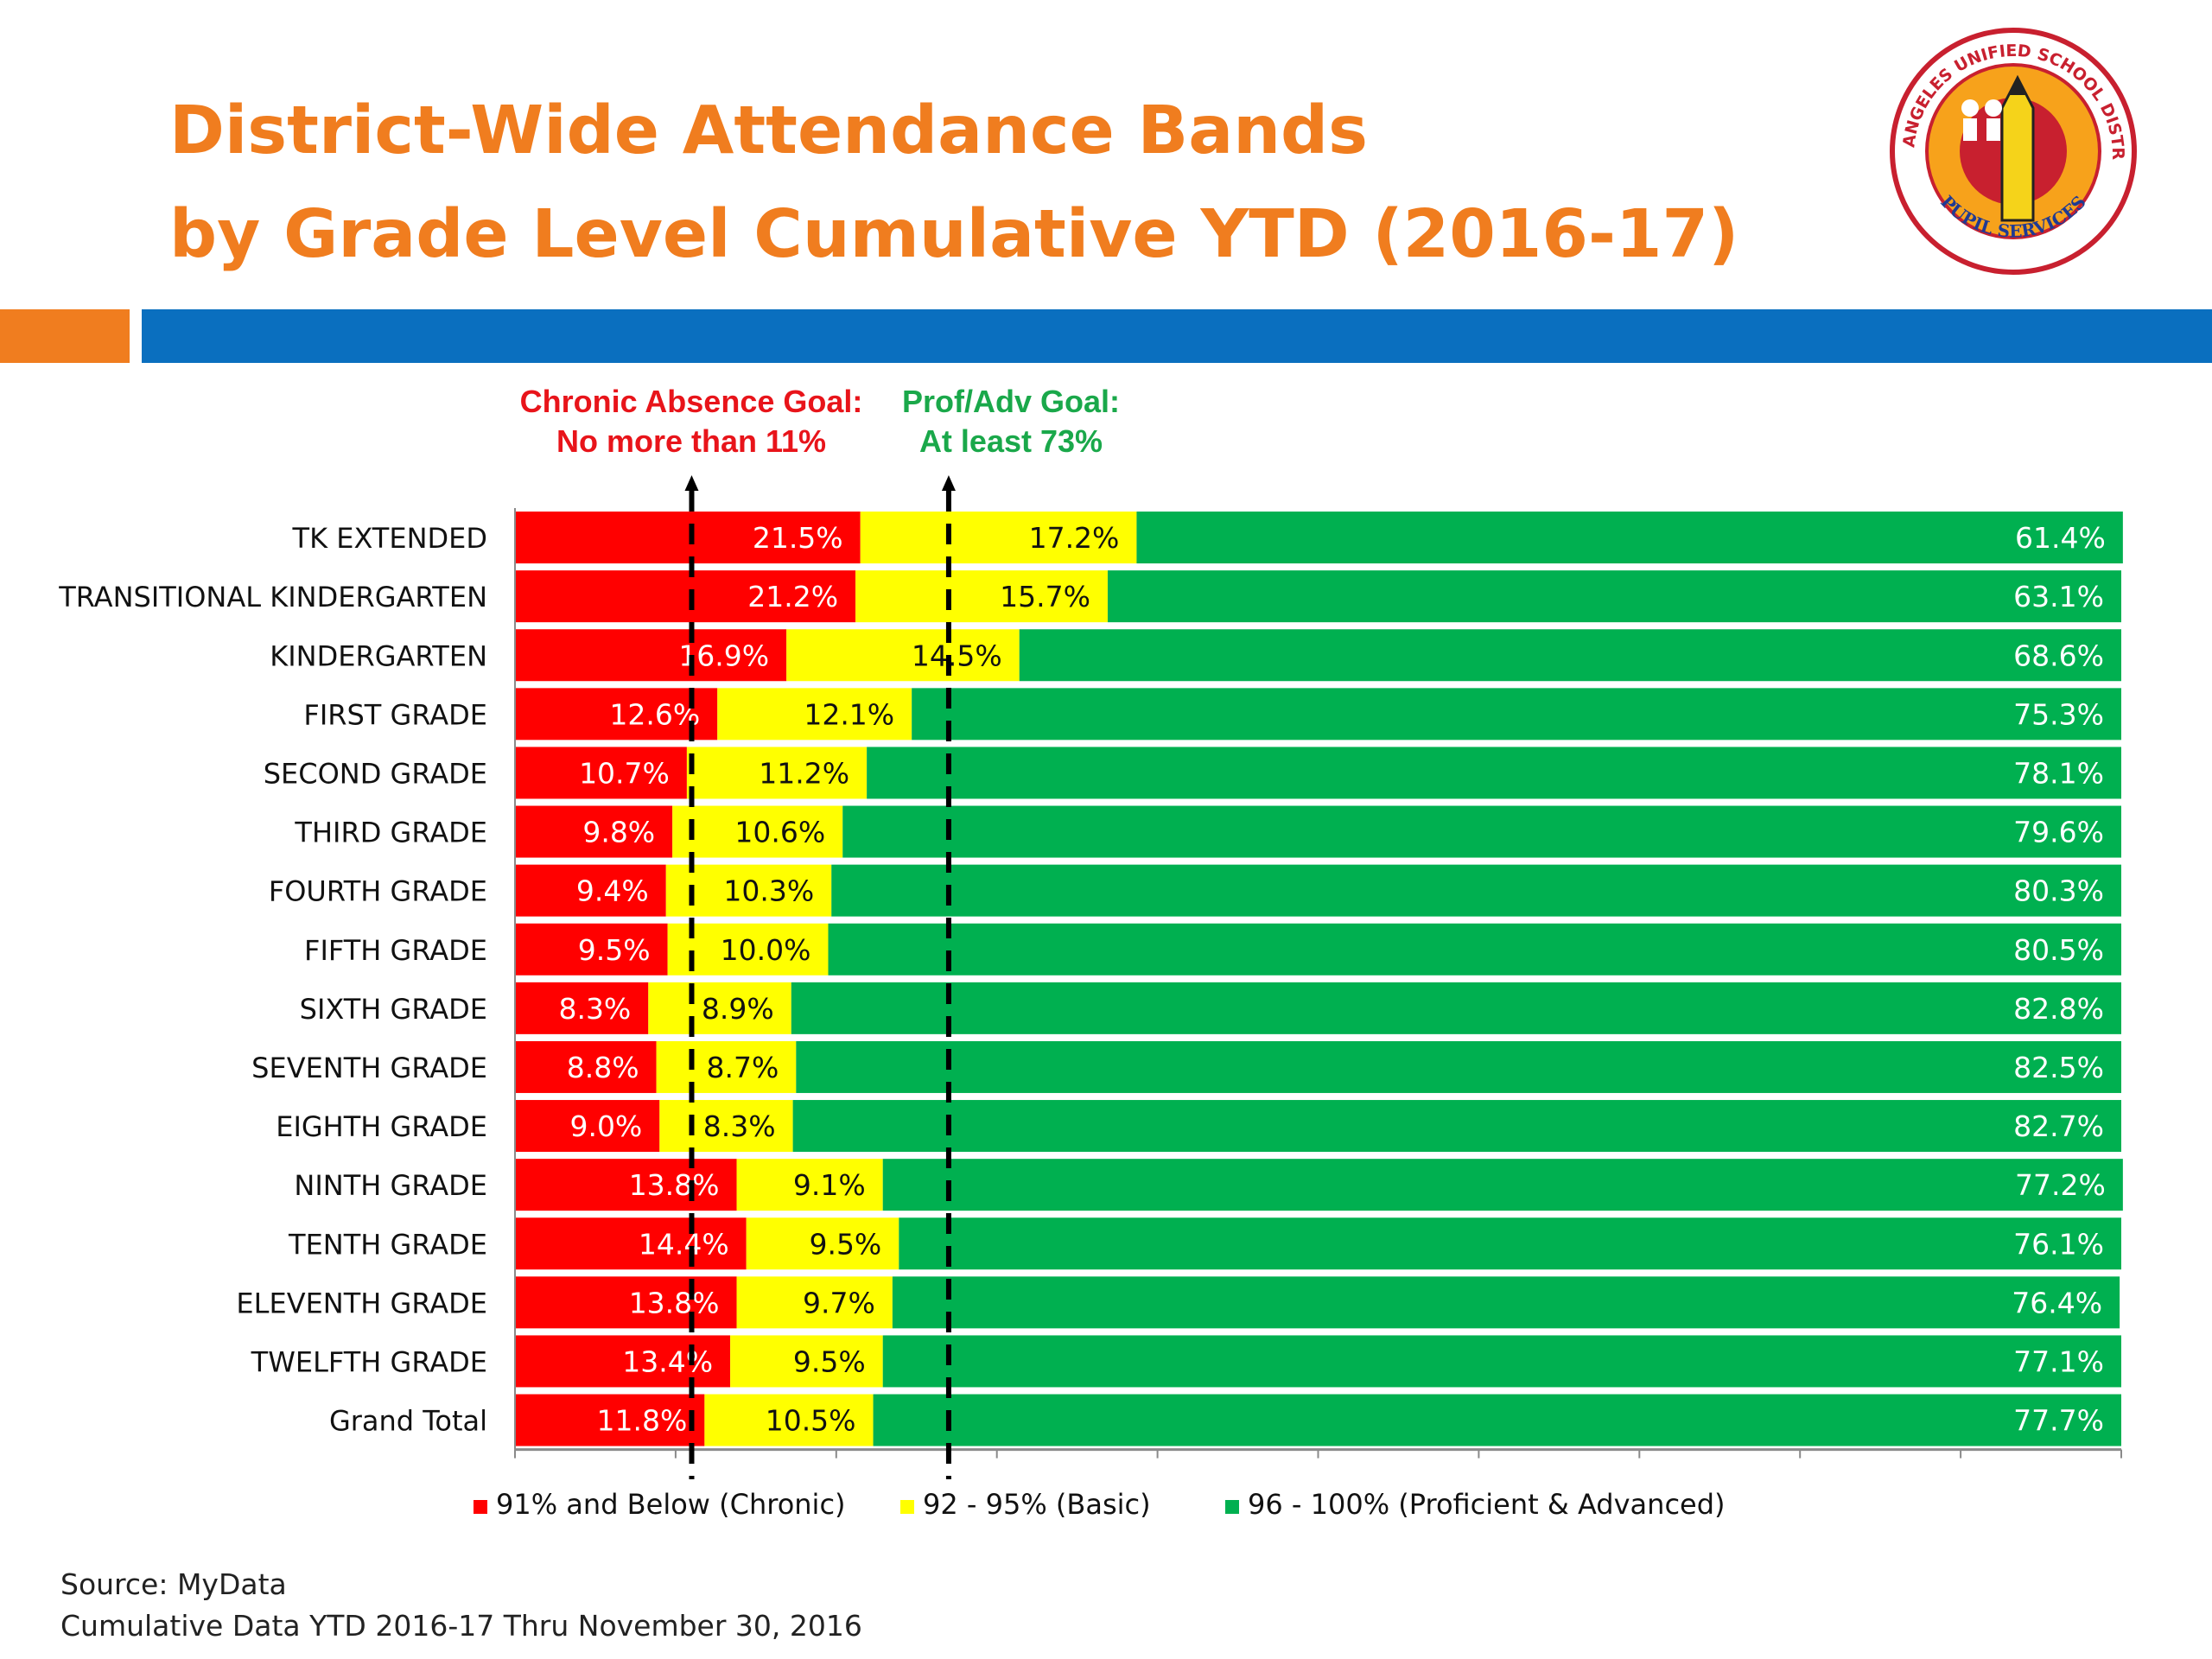 The image size is (2212, 1659). Describe the element at coordinates (2058, 832) in the screenshot. I see `data-label: 79.6%` at that location.